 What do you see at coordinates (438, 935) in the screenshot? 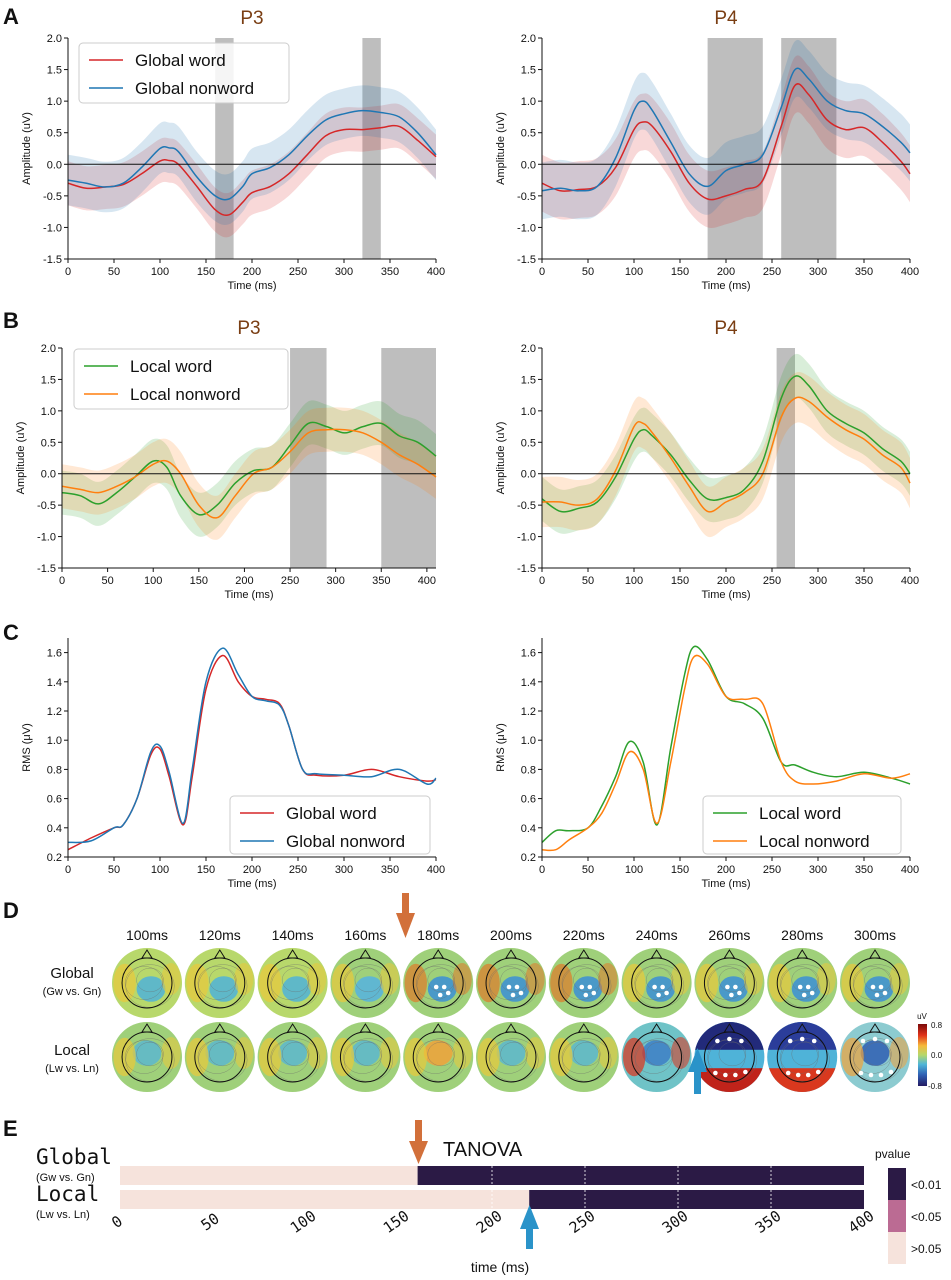
I see `topo-time-label: 180ms` at bounding box center [438, 935].